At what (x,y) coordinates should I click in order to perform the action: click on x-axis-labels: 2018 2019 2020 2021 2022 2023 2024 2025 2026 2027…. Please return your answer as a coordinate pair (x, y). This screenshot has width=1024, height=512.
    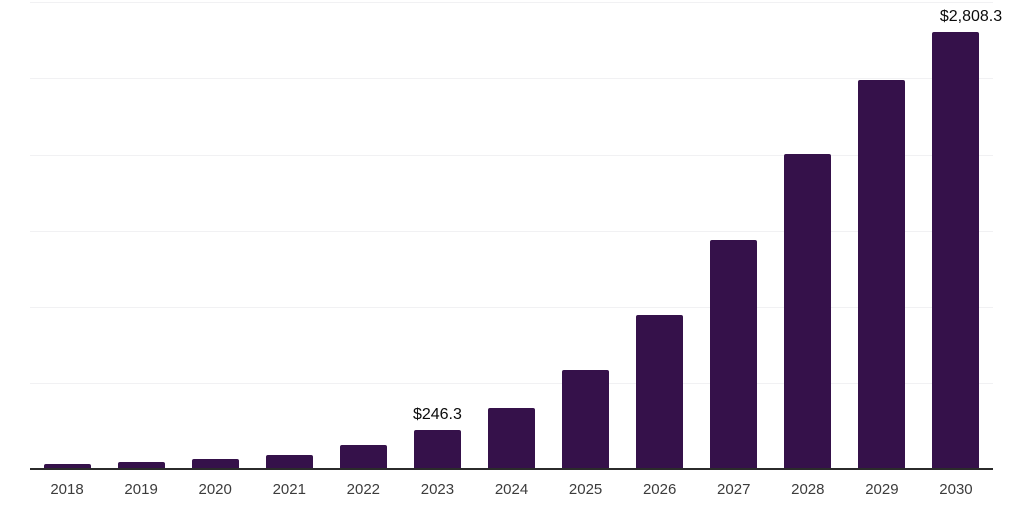
    Looking at the image, I should click on (511, 490).